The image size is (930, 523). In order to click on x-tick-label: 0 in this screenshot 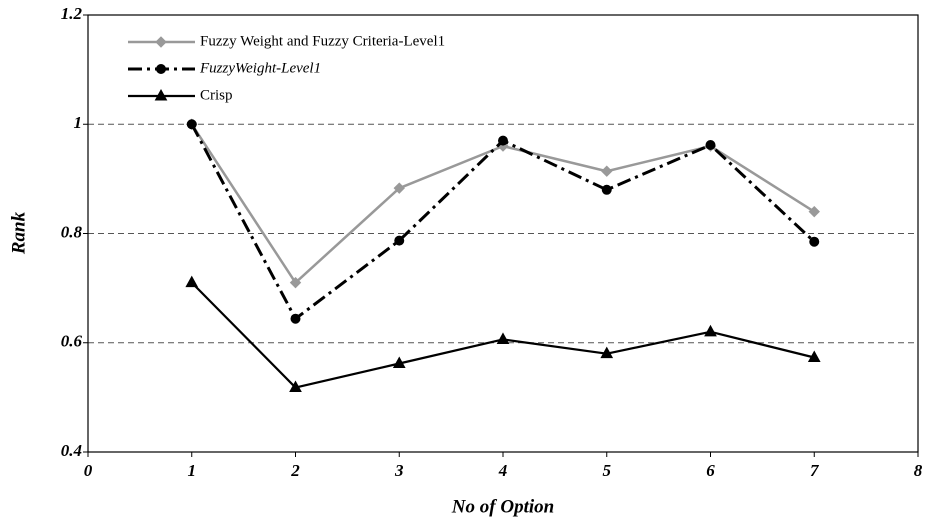, I will do `click(88, 470)`.